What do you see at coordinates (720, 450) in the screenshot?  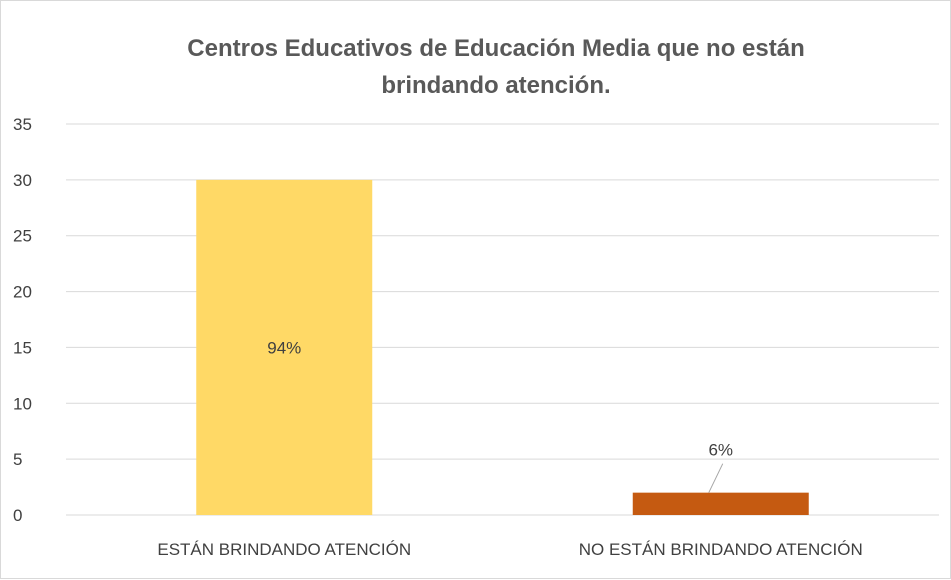 I see `data-label-2: 6%` at bounding box center [720, 450].